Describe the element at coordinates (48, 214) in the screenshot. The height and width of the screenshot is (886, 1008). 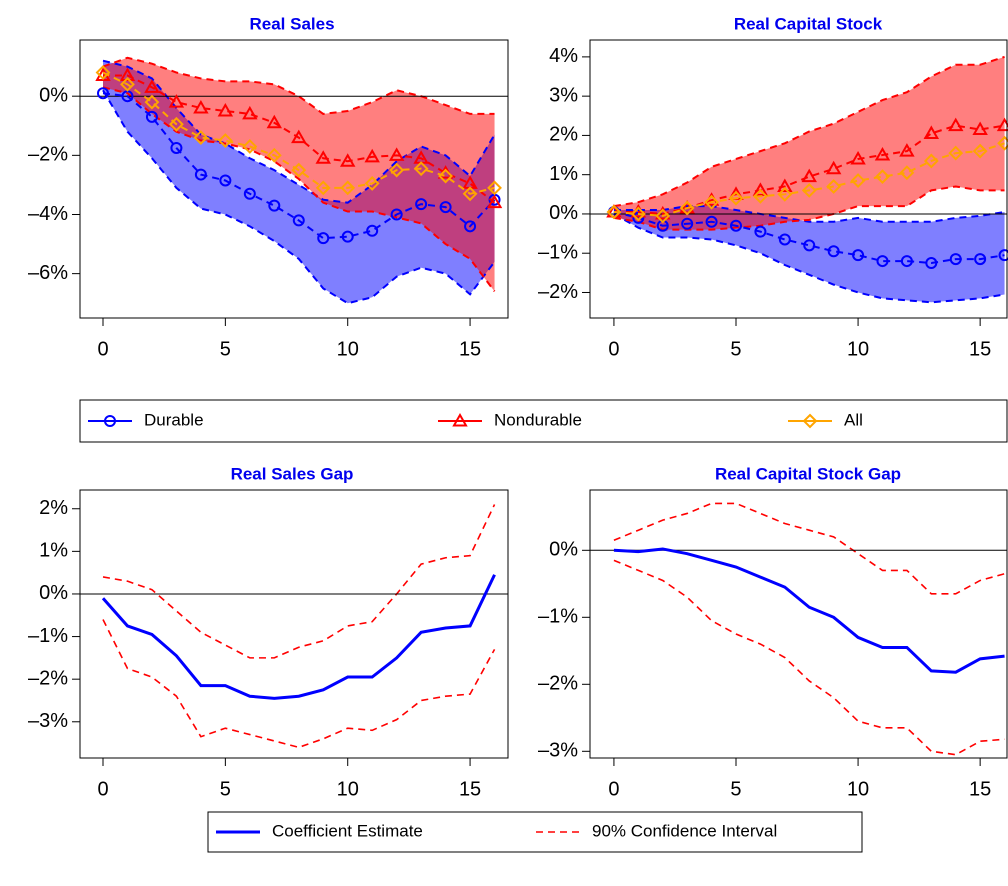
I see `y-tick-label: –4%` at that location.